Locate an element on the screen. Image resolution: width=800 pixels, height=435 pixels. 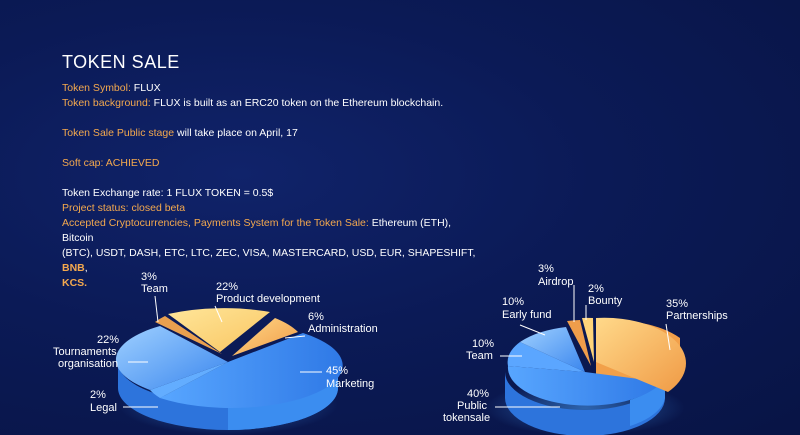
label-team-left: Team is located at coordinates (154, 289).